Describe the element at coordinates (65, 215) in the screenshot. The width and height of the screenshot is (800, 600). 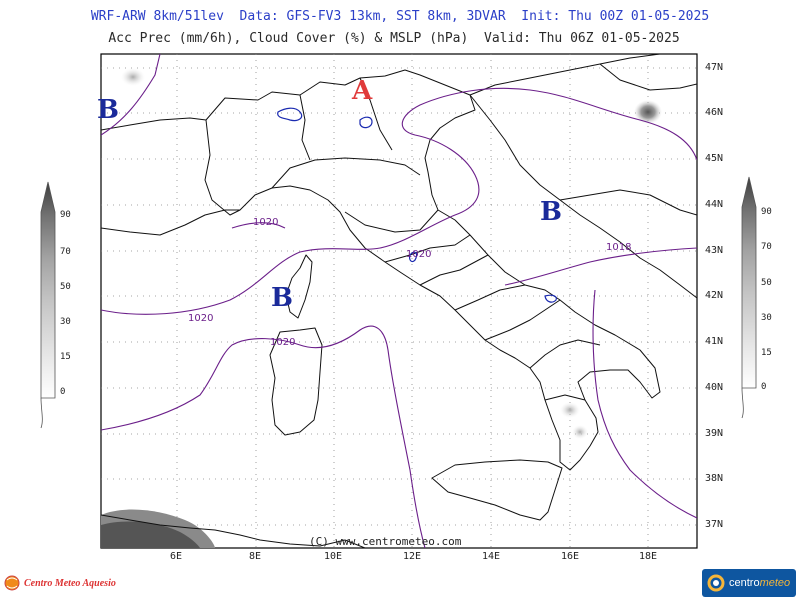
I see `cloud-bar-tick: 90` at that location.